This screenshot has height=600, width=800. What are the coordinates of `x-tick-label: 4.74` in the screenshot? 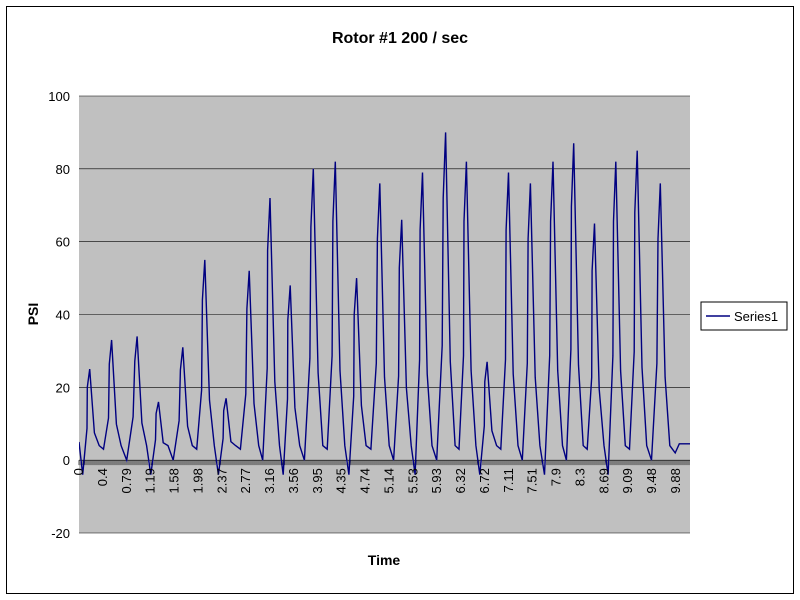 It's located at (365, 480).